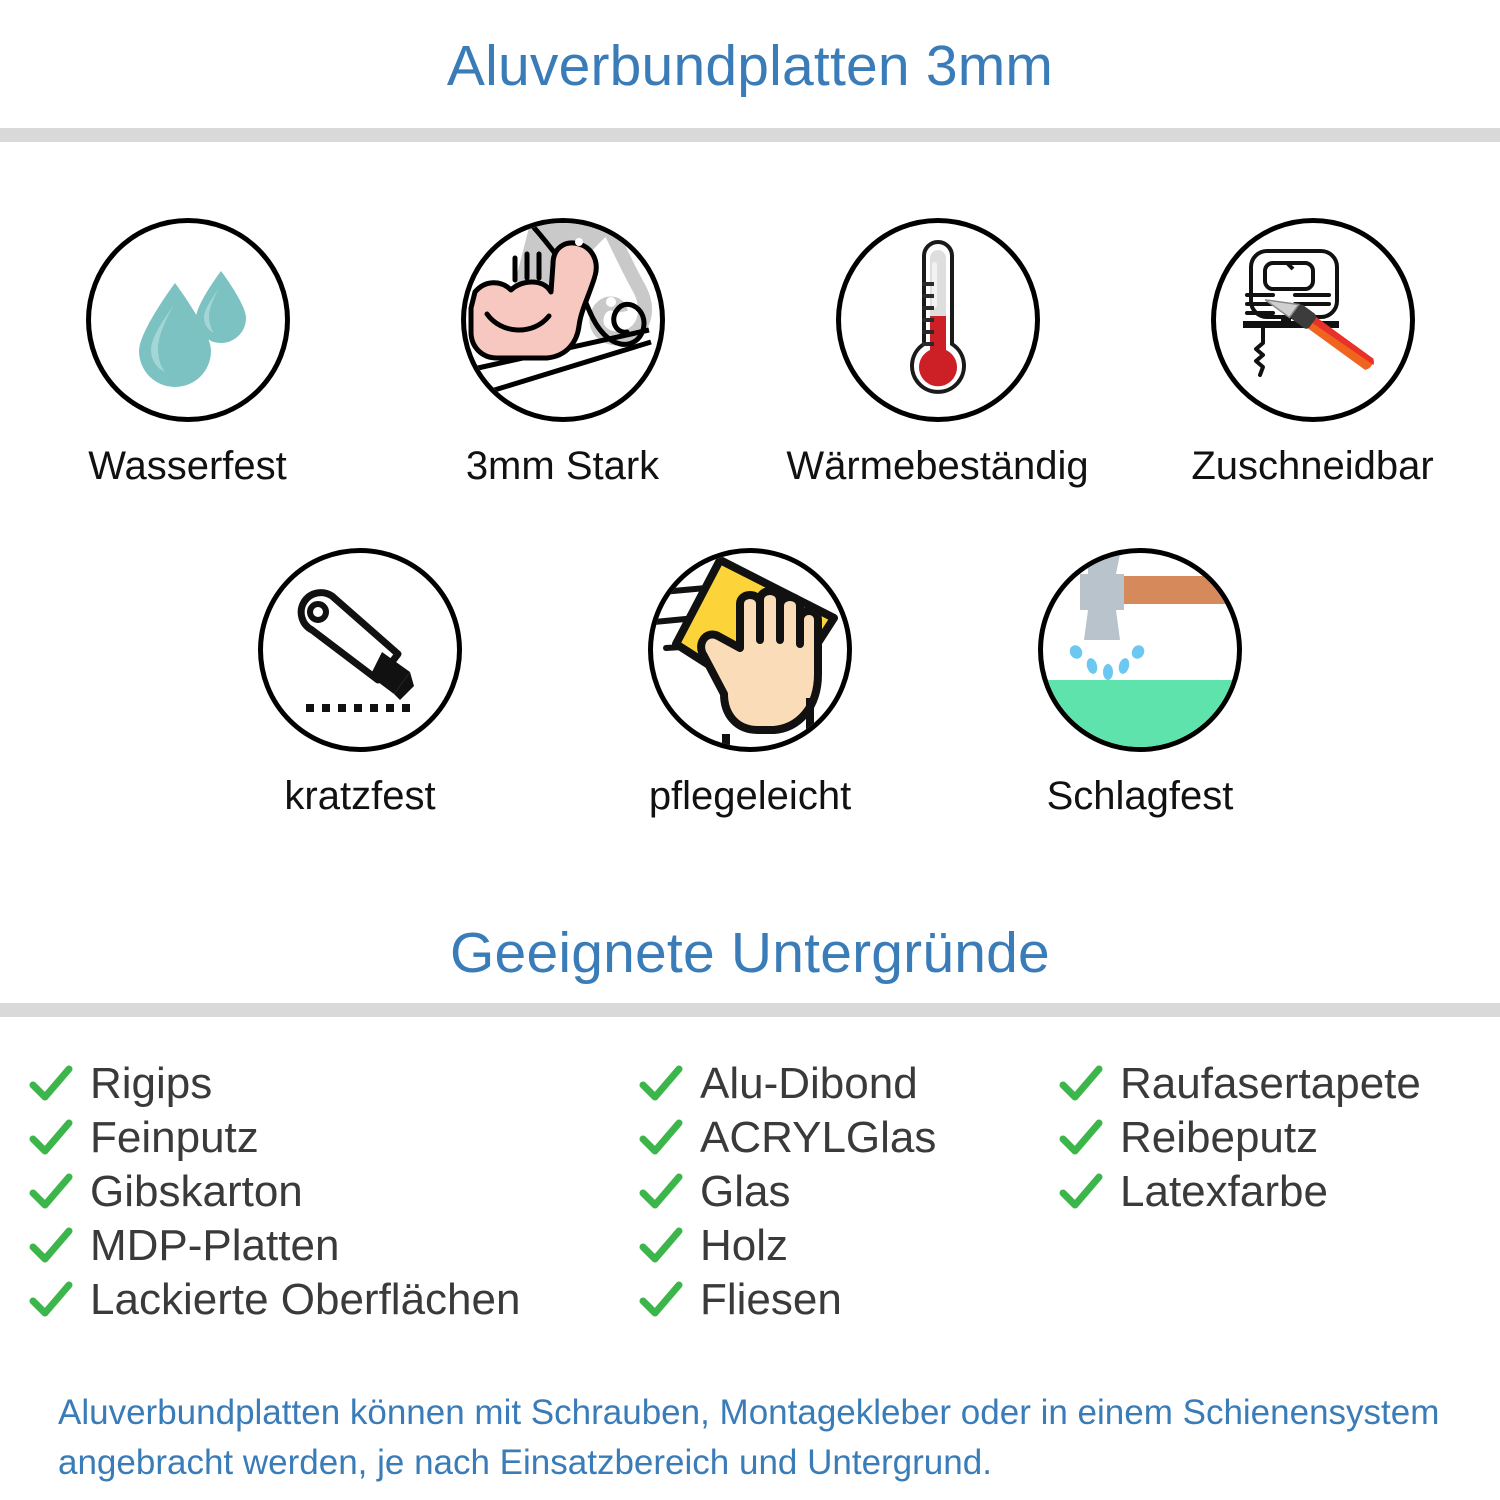  I want to click on list-item: Alu-Dibond, so click(848, 1084).